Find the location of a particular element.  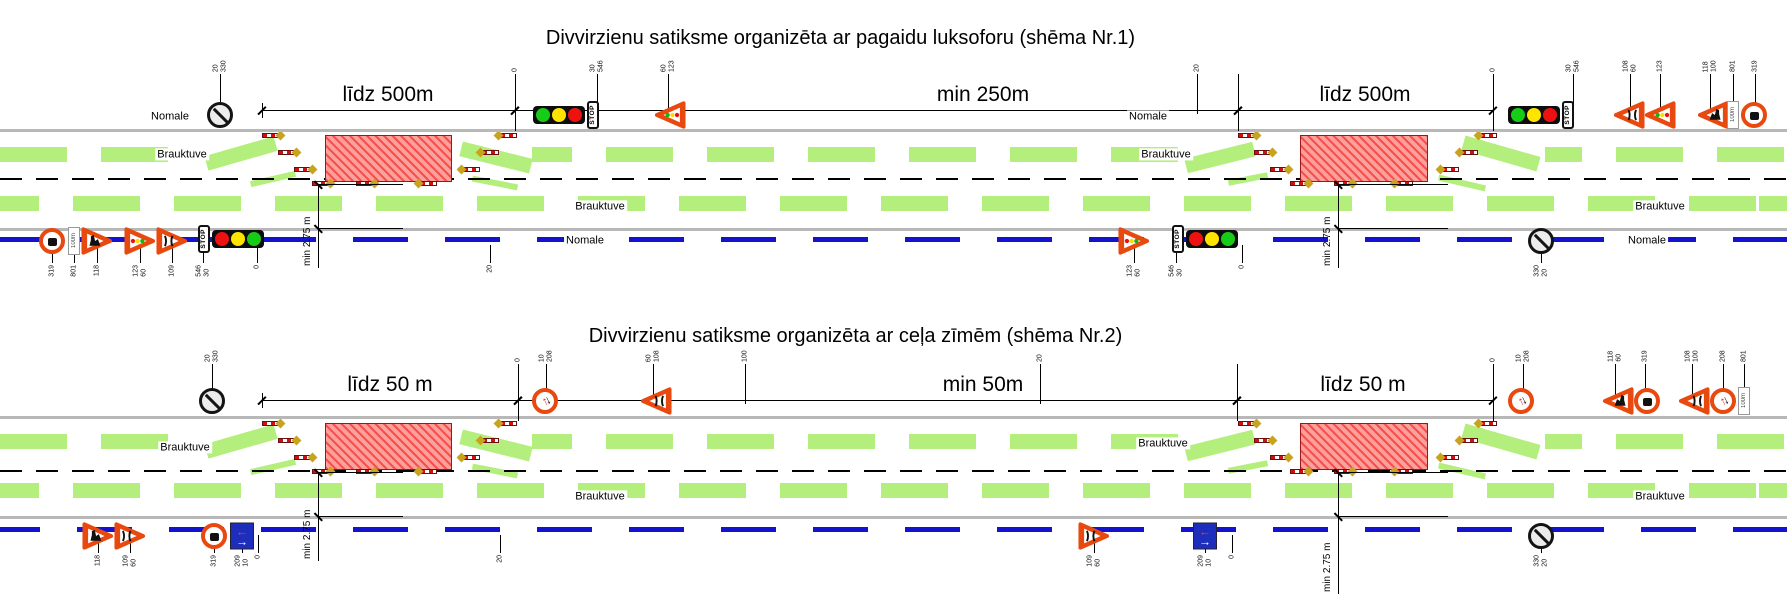

dimension-label-vertical: min 2.75 m is located at coordinates (307, 534).